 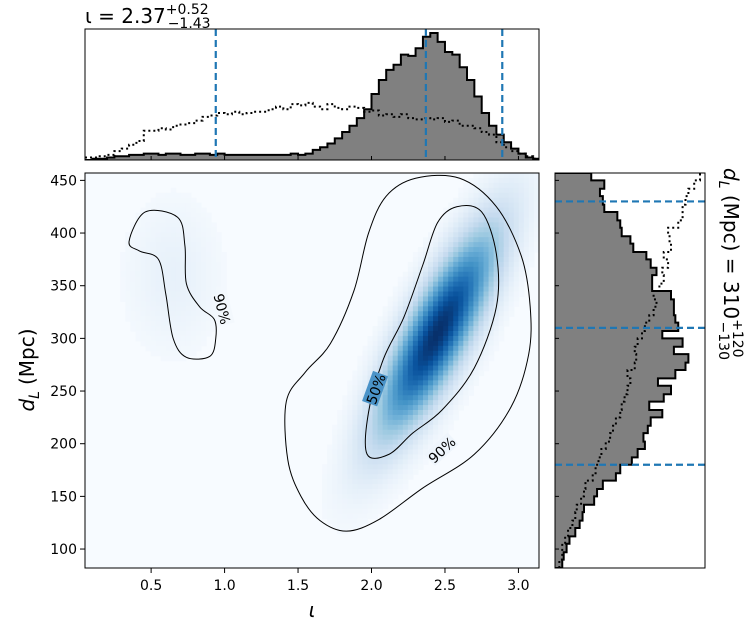 What do you see at coordinates (630, 370) in the screenshot?
I see `right-panel-frame` at bounding box center [630, 370].